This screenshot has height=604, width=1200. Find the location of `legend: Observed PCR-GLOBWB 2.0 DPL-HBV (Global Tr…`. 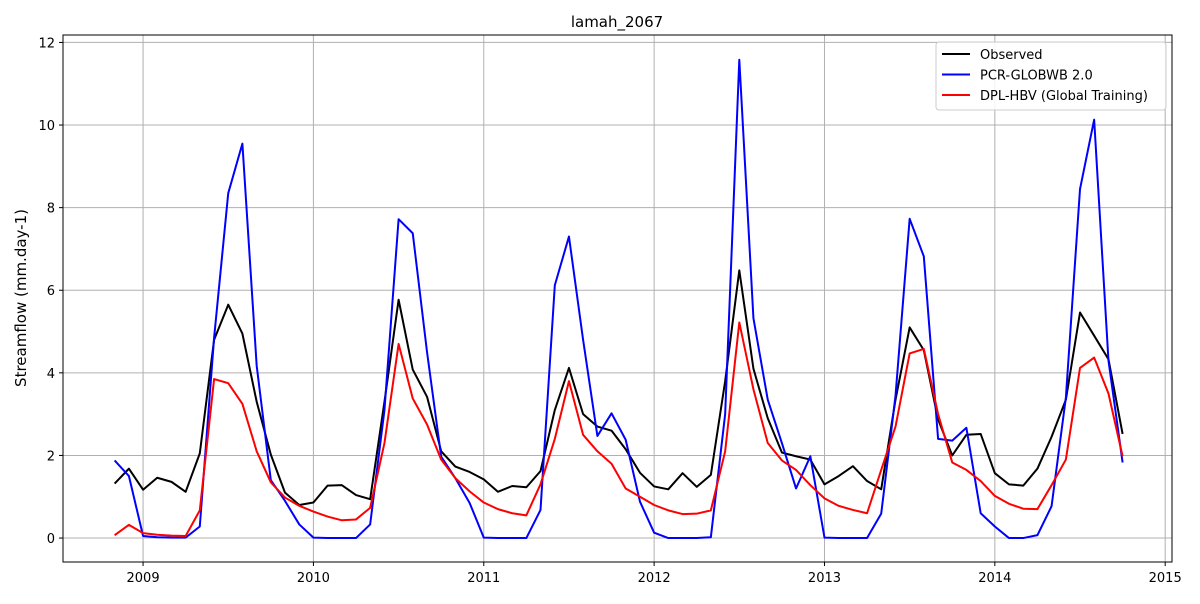

legend: Observed PCR-GLOBWB 2.0 DPL-HBV (Global Tr… is located at coordinates (1051, 76).